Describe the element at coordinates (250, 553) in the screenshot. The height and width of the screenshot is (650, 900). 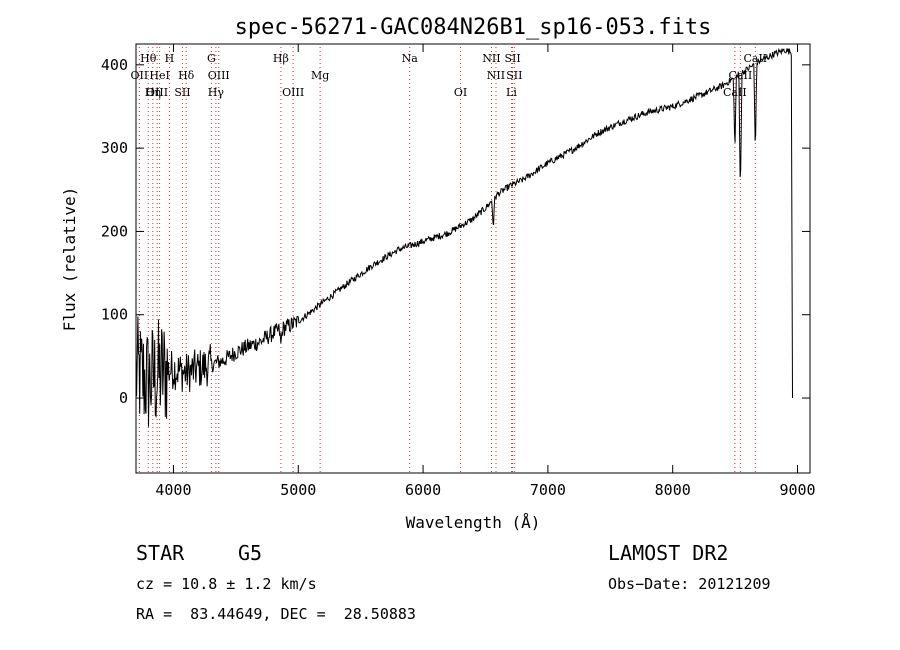
I see `object-subclass: G5` at that location.